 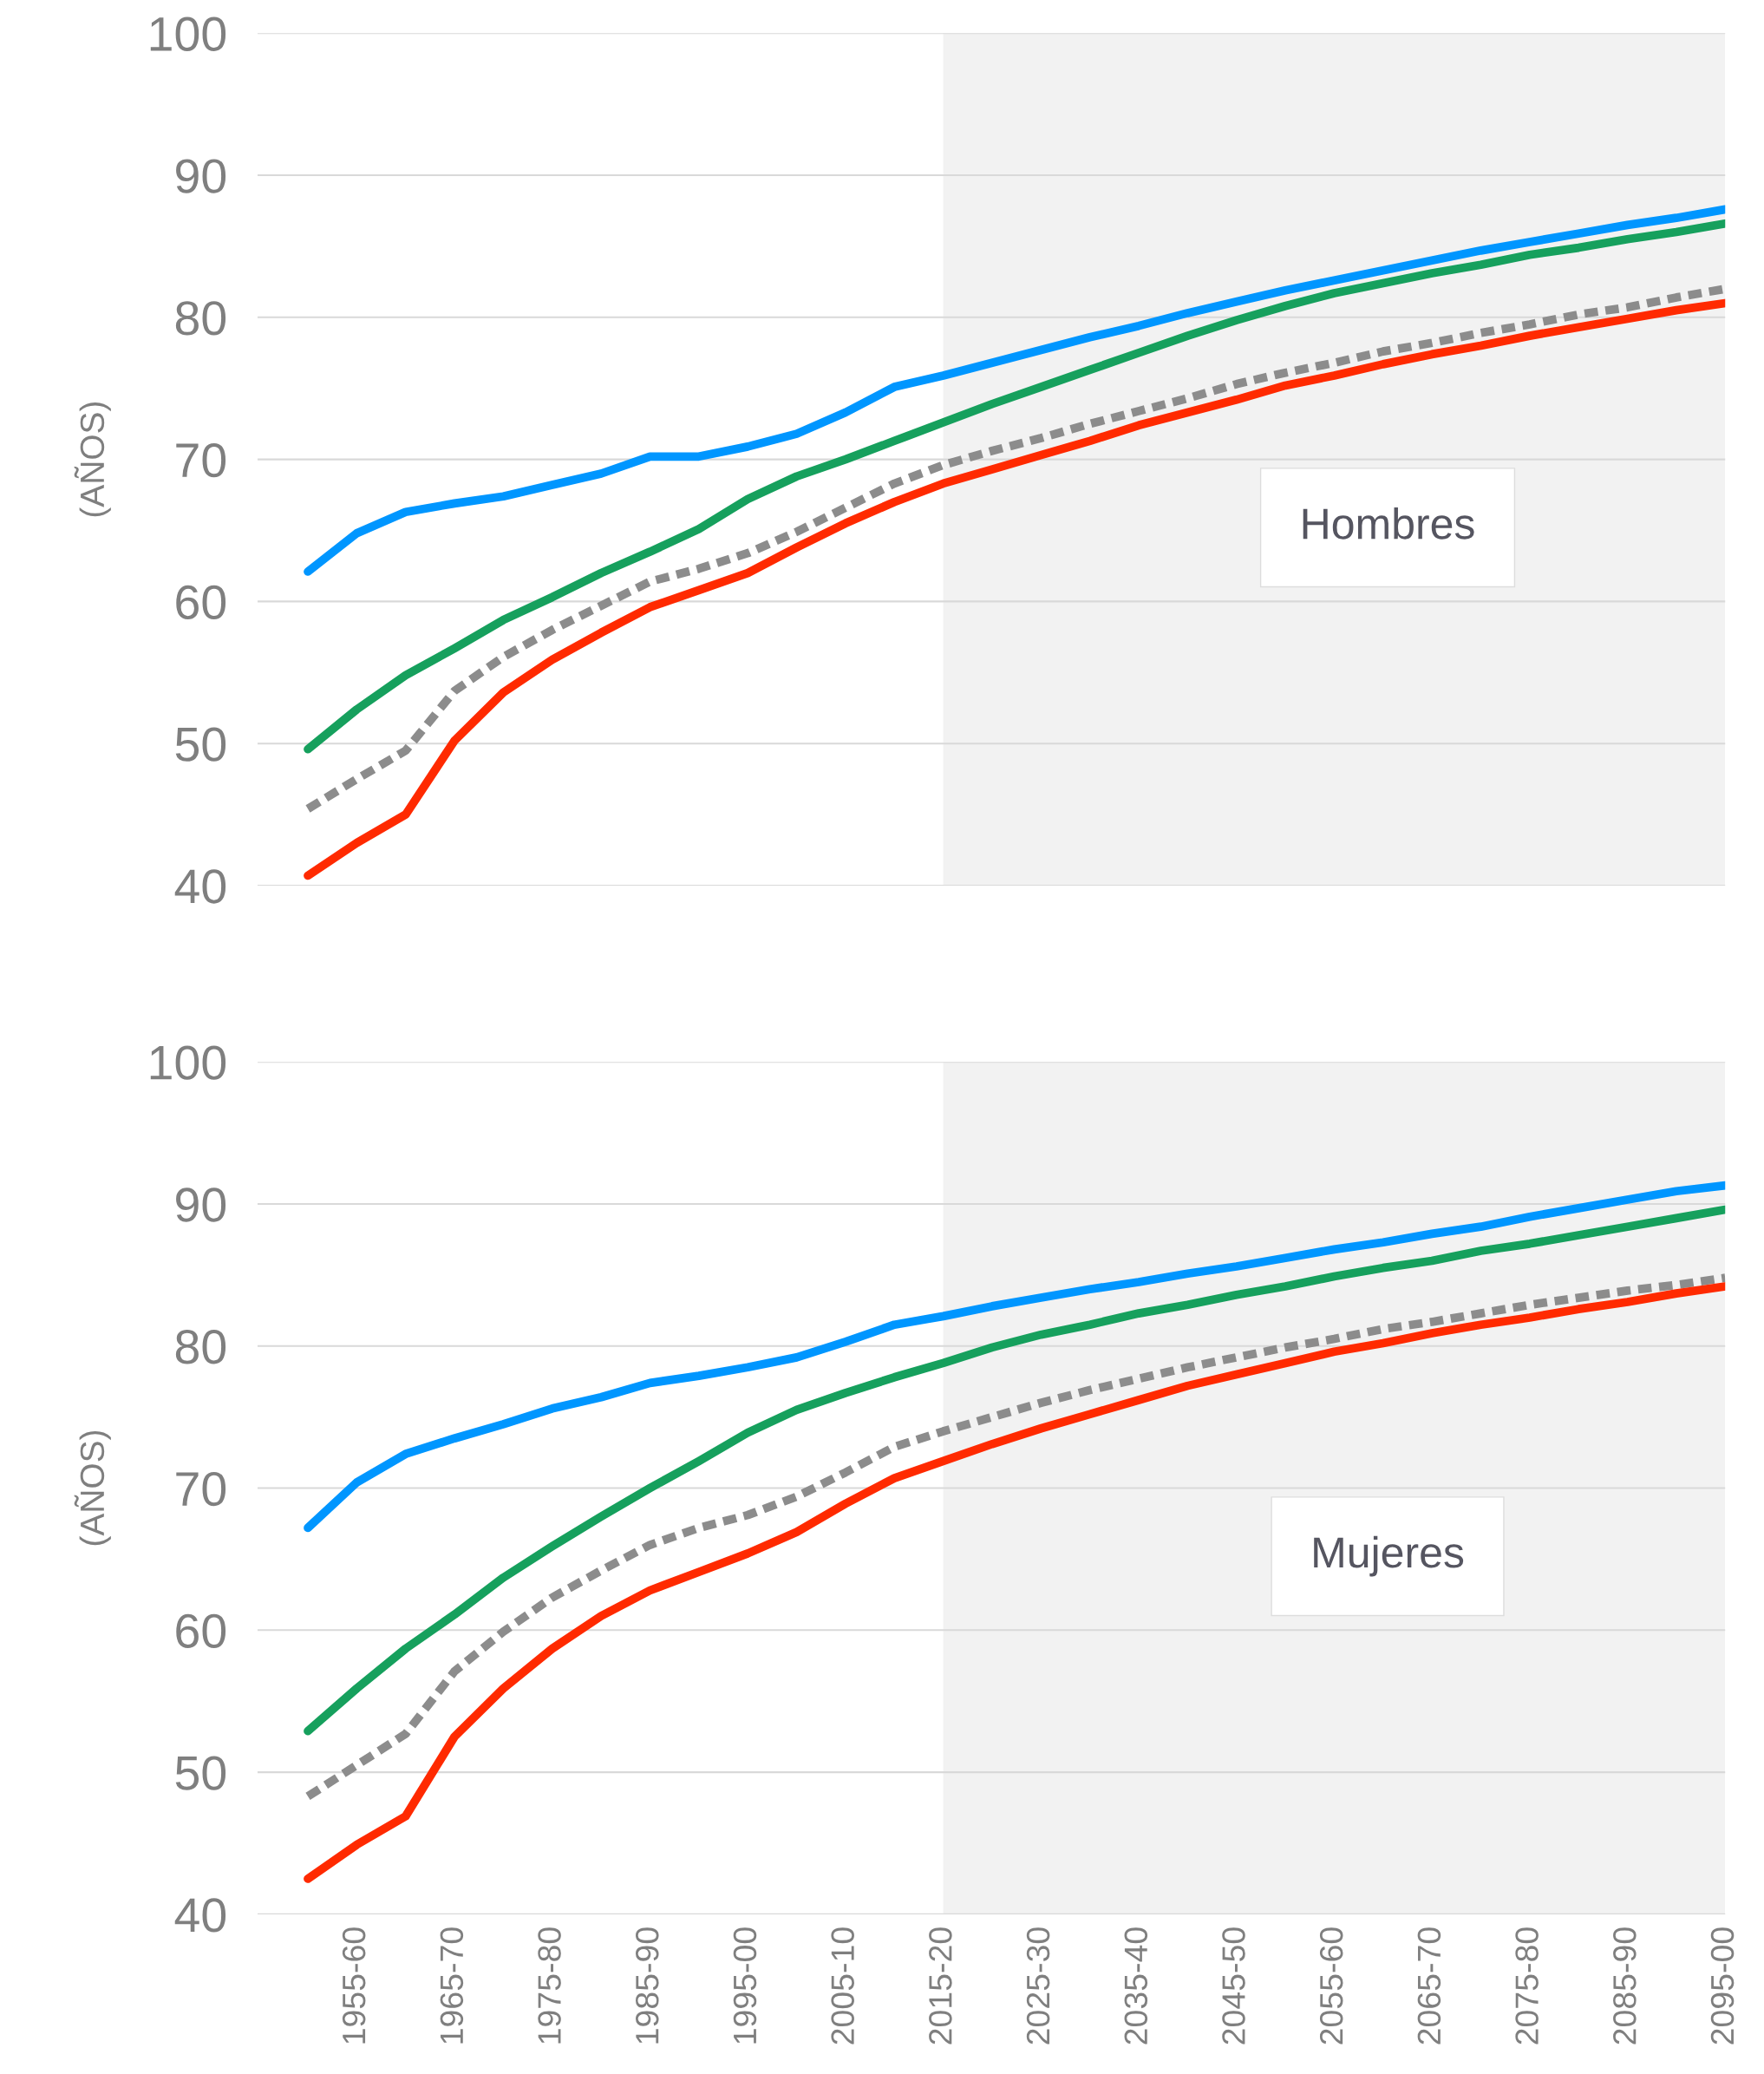 What do you see at coordinates (1388, 523) in the screenshot?
I see `annotation: Hombres` at bounding box center [1388, 523].